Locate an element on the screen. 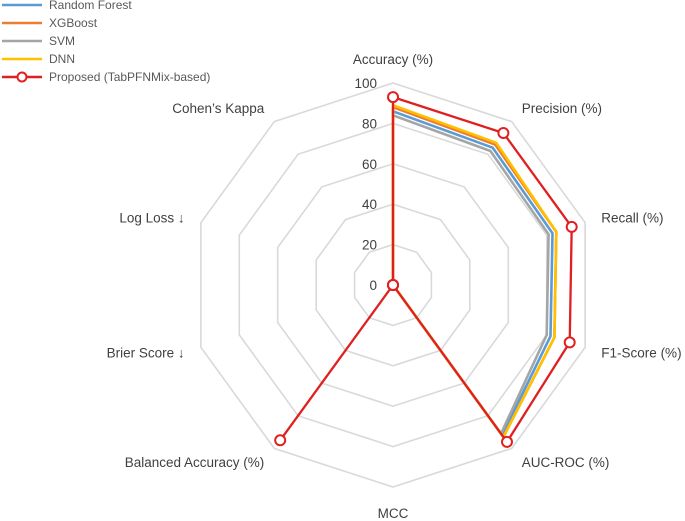 The width and height of the screenshot is (685, 521). axis-label: Brier Score ↓ is located at coordinates (146, 353).